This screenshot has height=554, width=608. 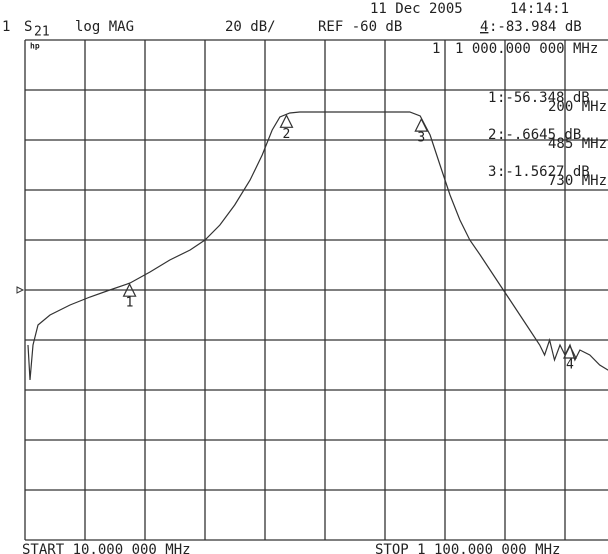 What do you see at coordinates (42, 32) in the screenshot?
I see `parameter-subscript: 21` at bounding box center [42, 32].